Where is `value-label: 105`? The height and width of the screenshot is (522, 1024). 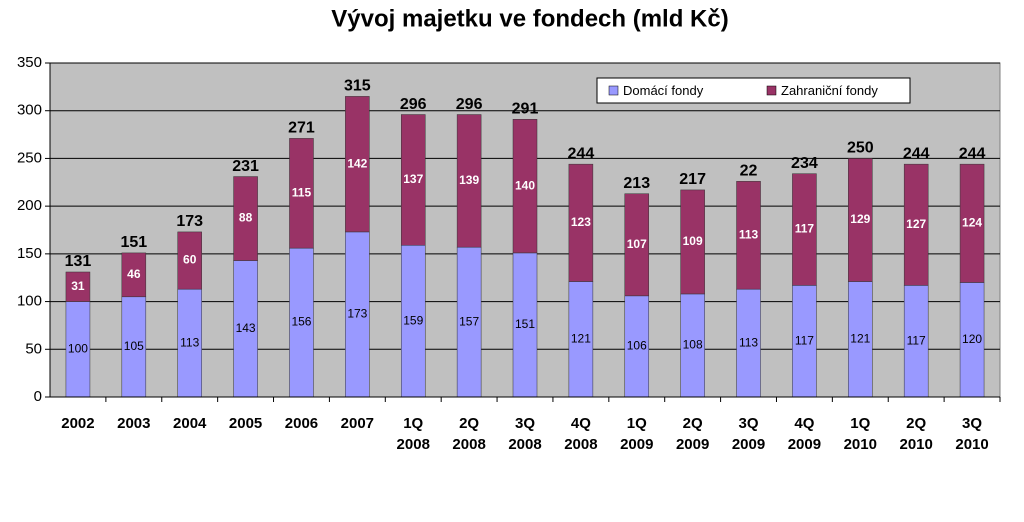
value-label: 105 is located at coordinates (134, 346).